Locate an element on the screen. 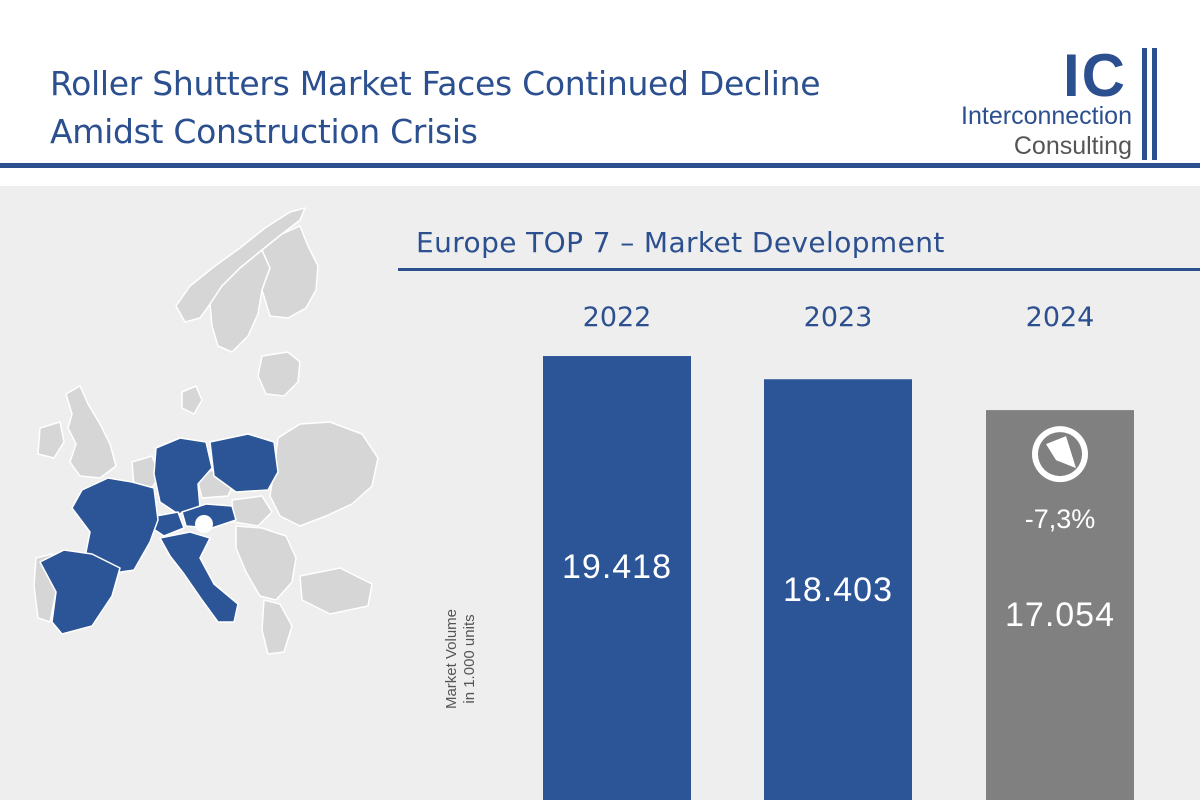 The width and height of the screenshot is (1200, 800). header-divider is located at coordinates (600, 165).